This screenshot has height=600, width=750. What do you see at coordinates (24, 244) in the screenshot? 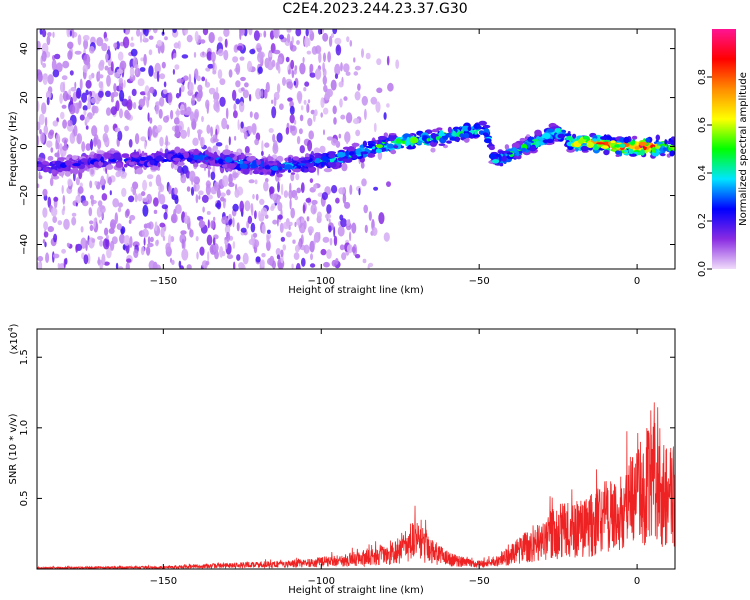
I see `spectrogram-y-tick-label: −40` at bounding box center [24, 244].